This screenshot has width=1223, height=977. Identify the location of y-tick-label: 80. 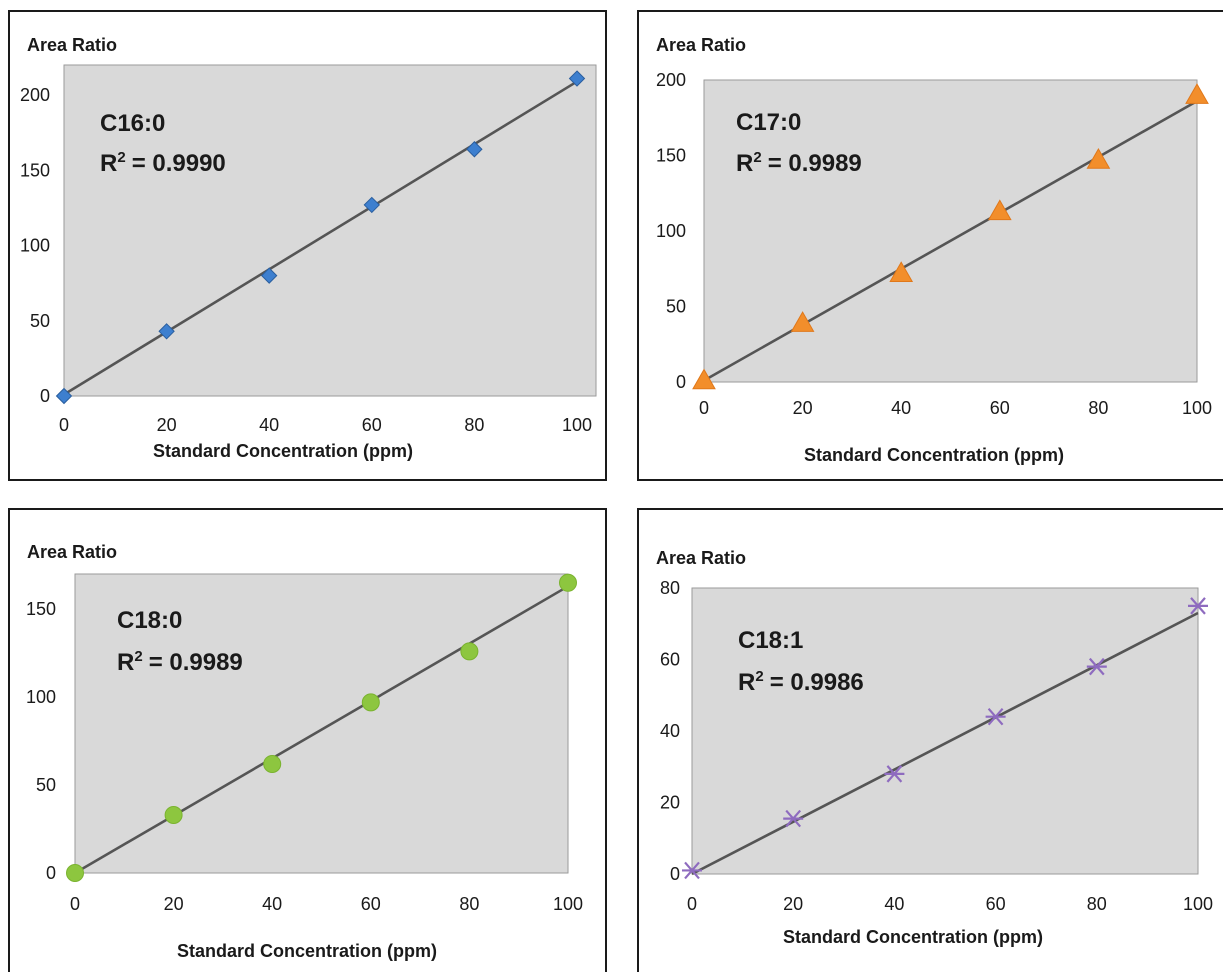
(670, 588).